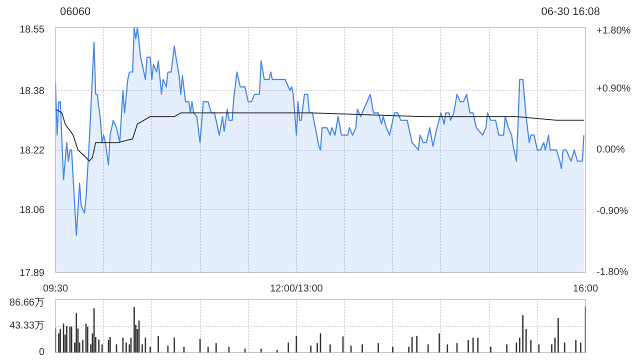 This screenshot has width=640, height=360. Describe the element at coordinates (570, 12) in the screenshot. I see `text: 06-30 16:08` at that location.